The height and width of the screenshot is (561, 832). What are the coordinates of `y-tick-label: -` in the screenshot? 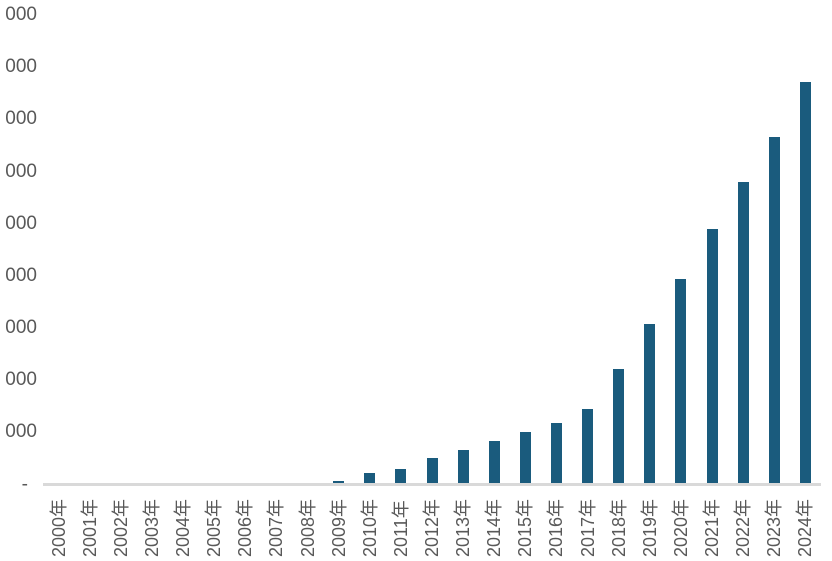 It's located at (24, 484).